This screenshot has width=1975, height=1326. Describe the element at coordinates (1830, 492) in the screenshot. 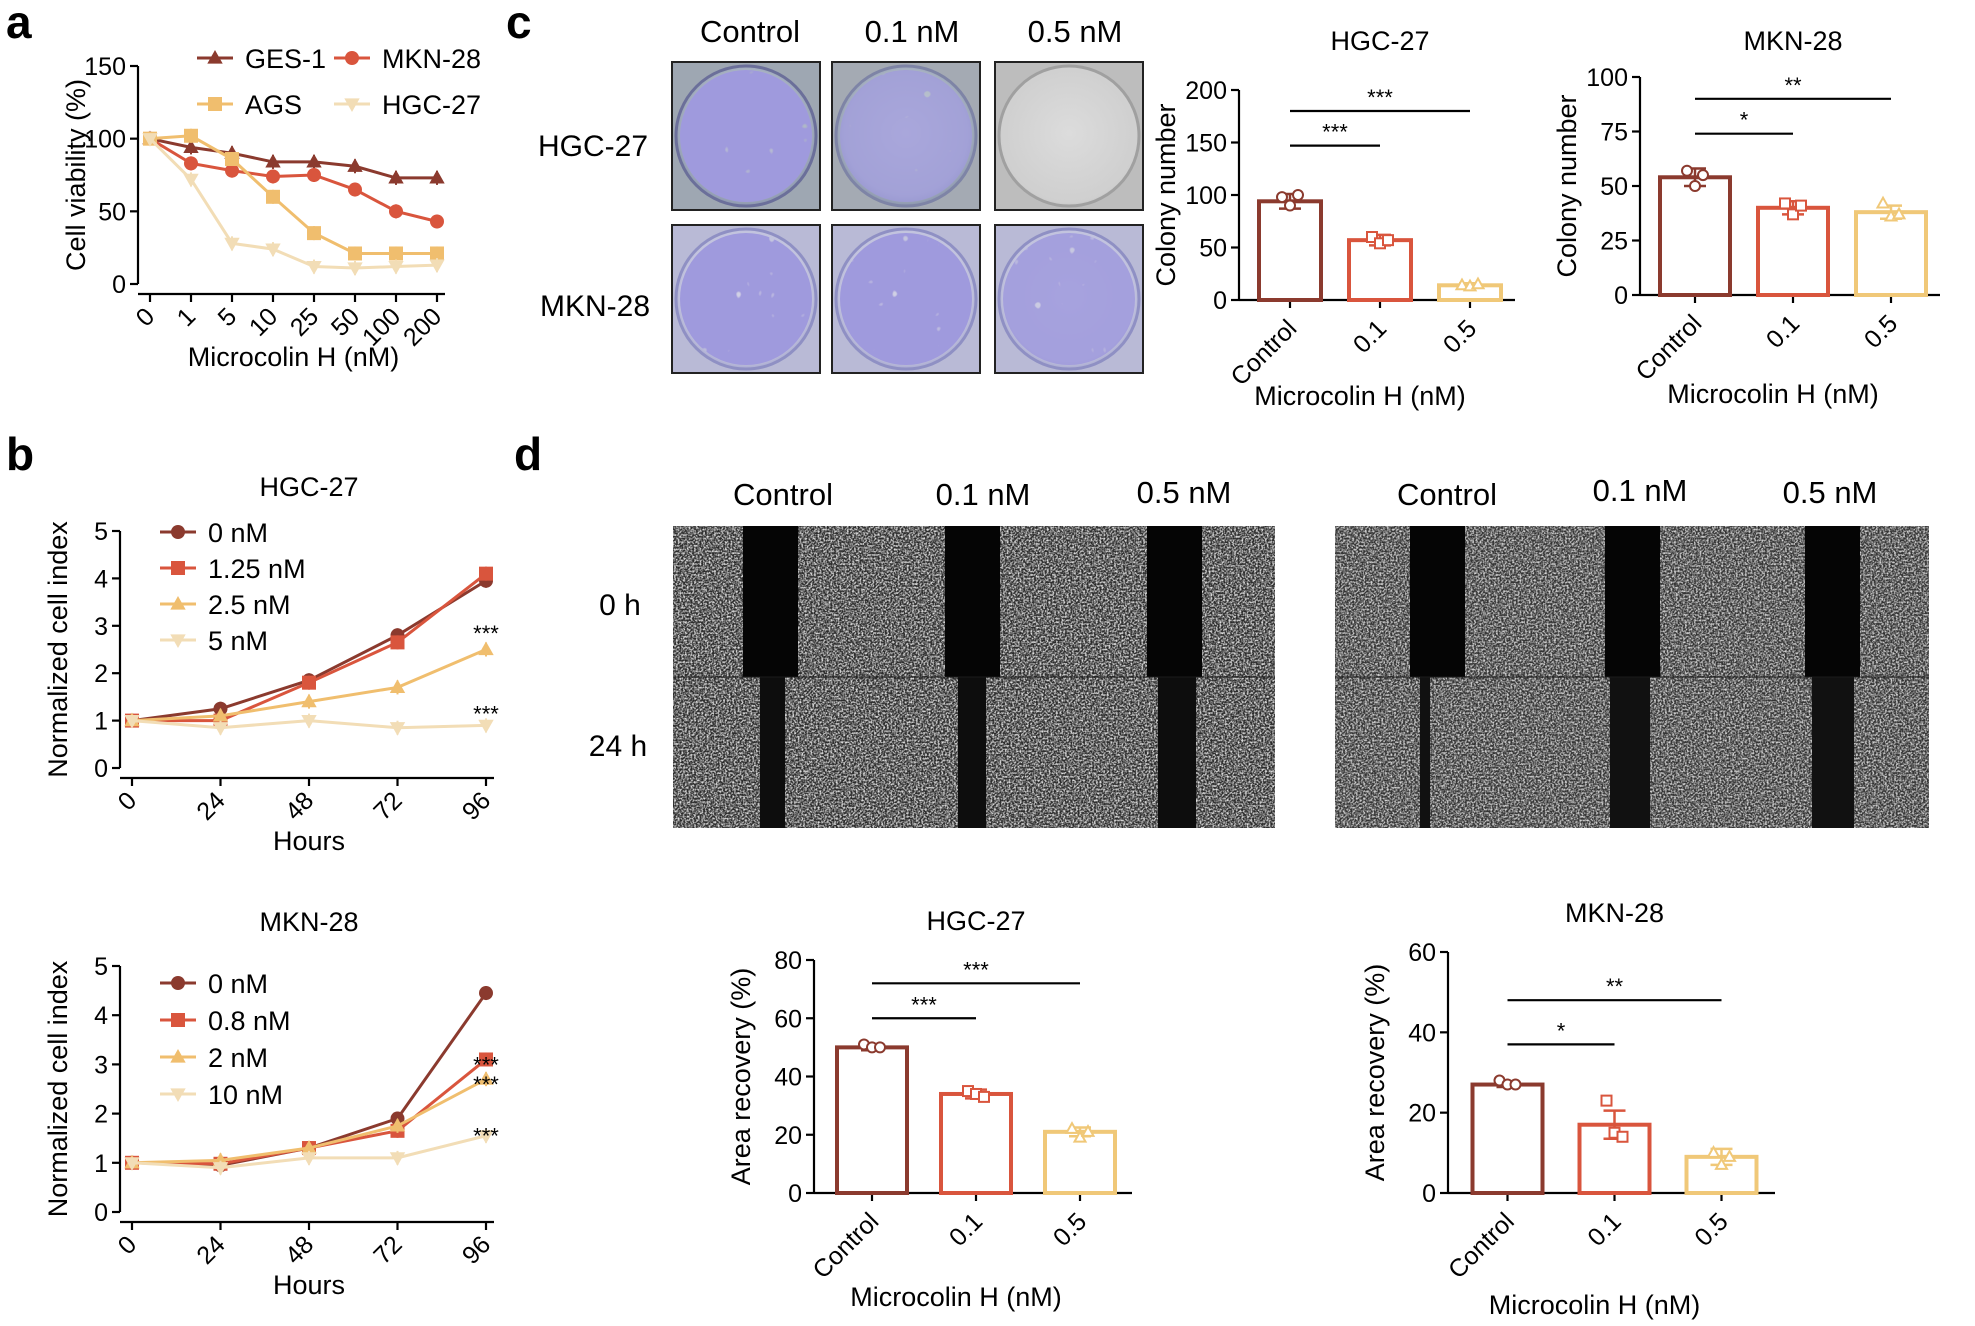

I see `wound-right-header-0-5: 0.5 nM` at that location.